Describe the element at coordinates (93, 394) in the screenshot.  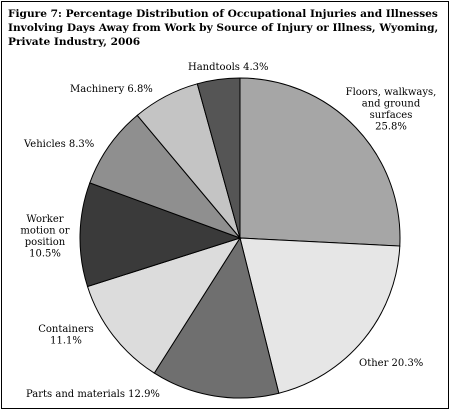
I see `slice-label-parts-and-materials: Parts and materials 12.9%` at that location.